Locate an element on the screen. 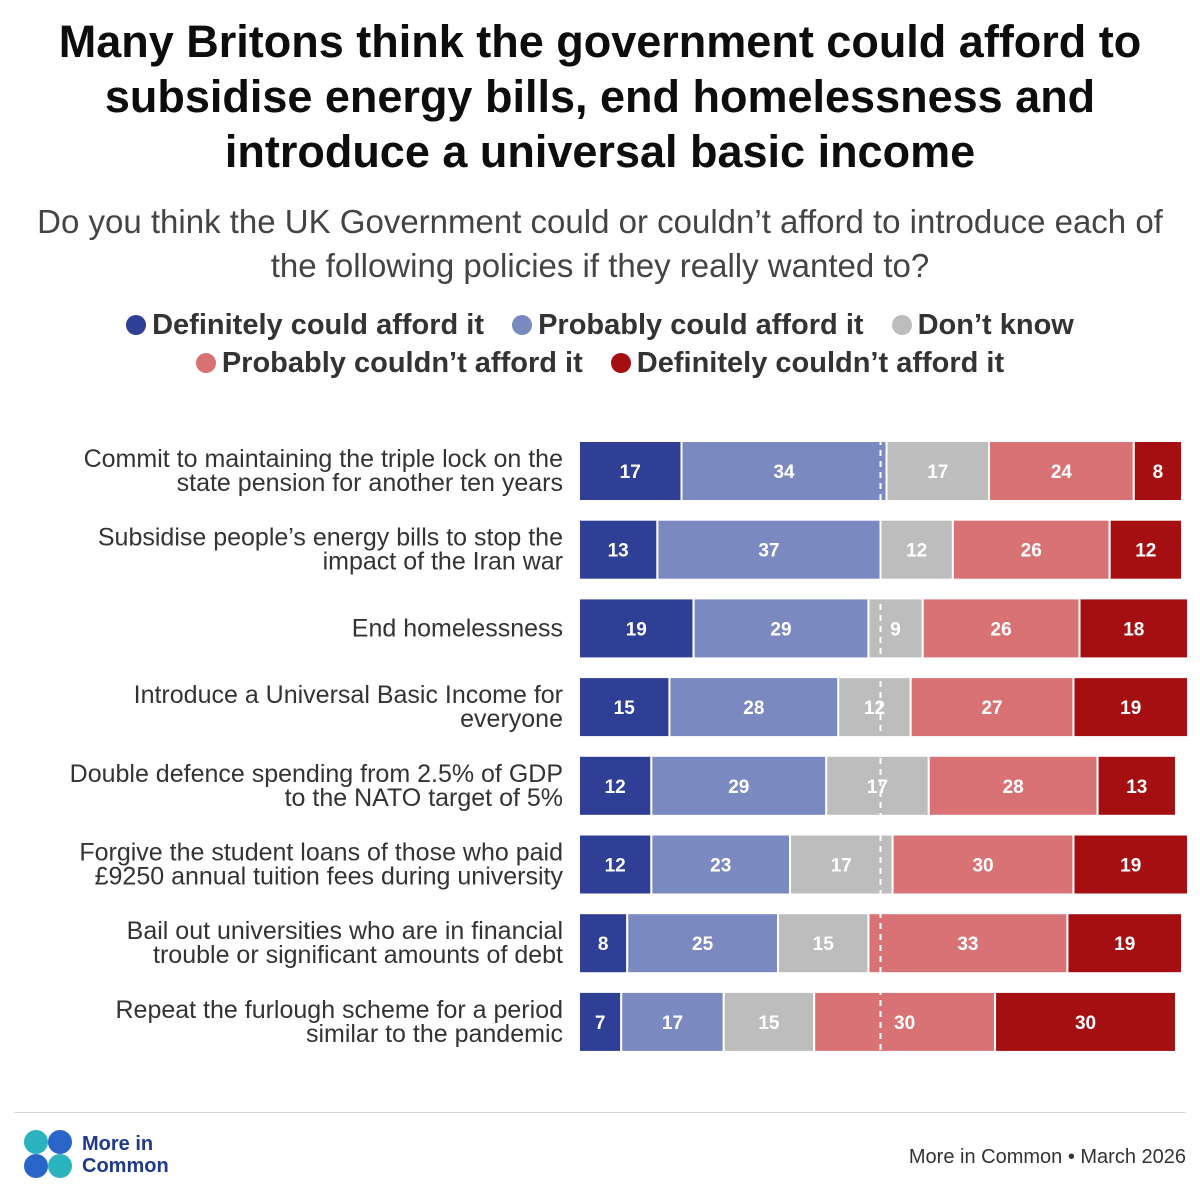 This screenshot has width=1200, height=1200. bar-value-label-probably-couldn-t-afford-it-6: 30 is located at coordinates (982, 866).